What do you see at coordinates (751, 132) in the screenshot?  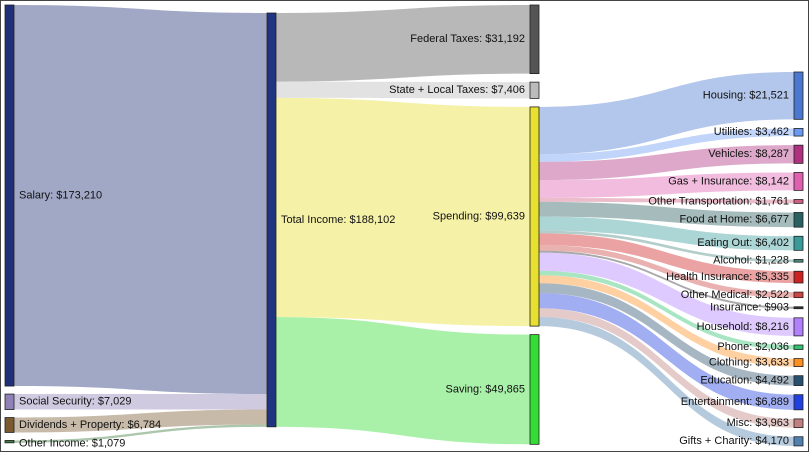 I see `node-label: Utilities: $3,462` at bounding box center [751, 132].